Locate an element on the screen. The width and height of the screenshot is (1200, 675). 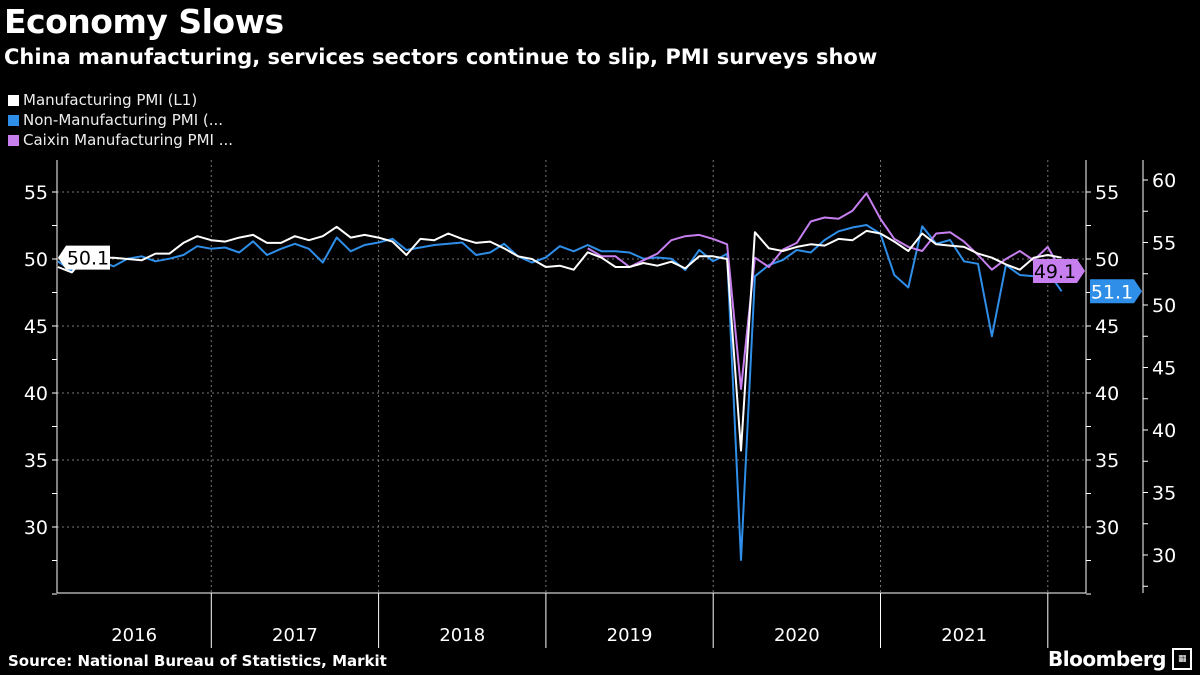
right-outer-tick-label: 55 is located at coordinates (1164, 244).